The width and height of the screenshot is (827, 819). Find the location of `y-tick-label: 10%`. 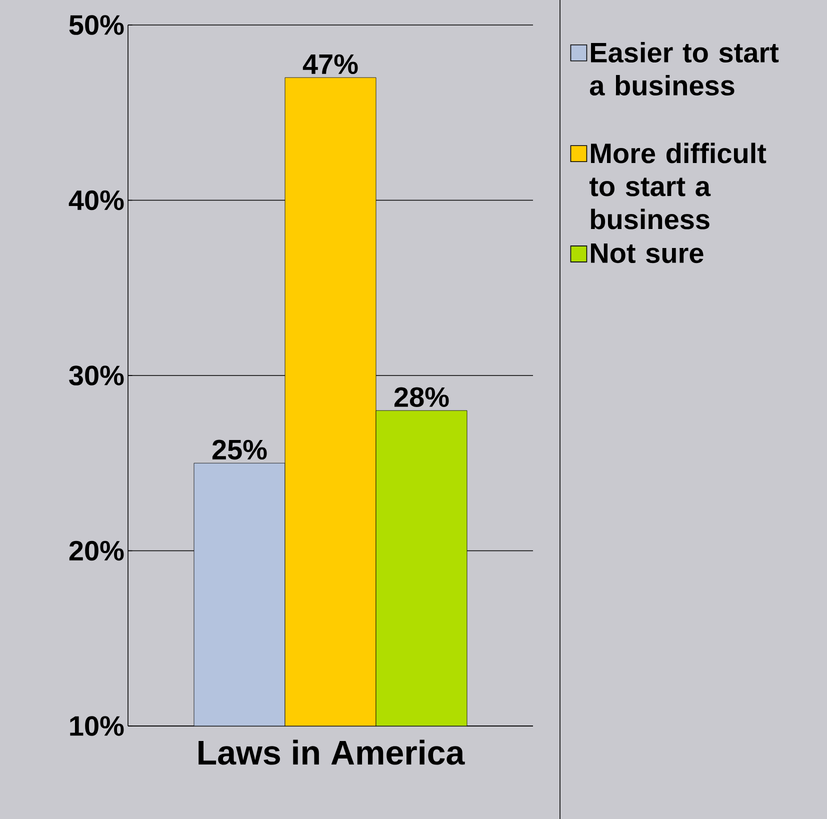

y-tick-label: 10% is located at coordinates (97, 726).